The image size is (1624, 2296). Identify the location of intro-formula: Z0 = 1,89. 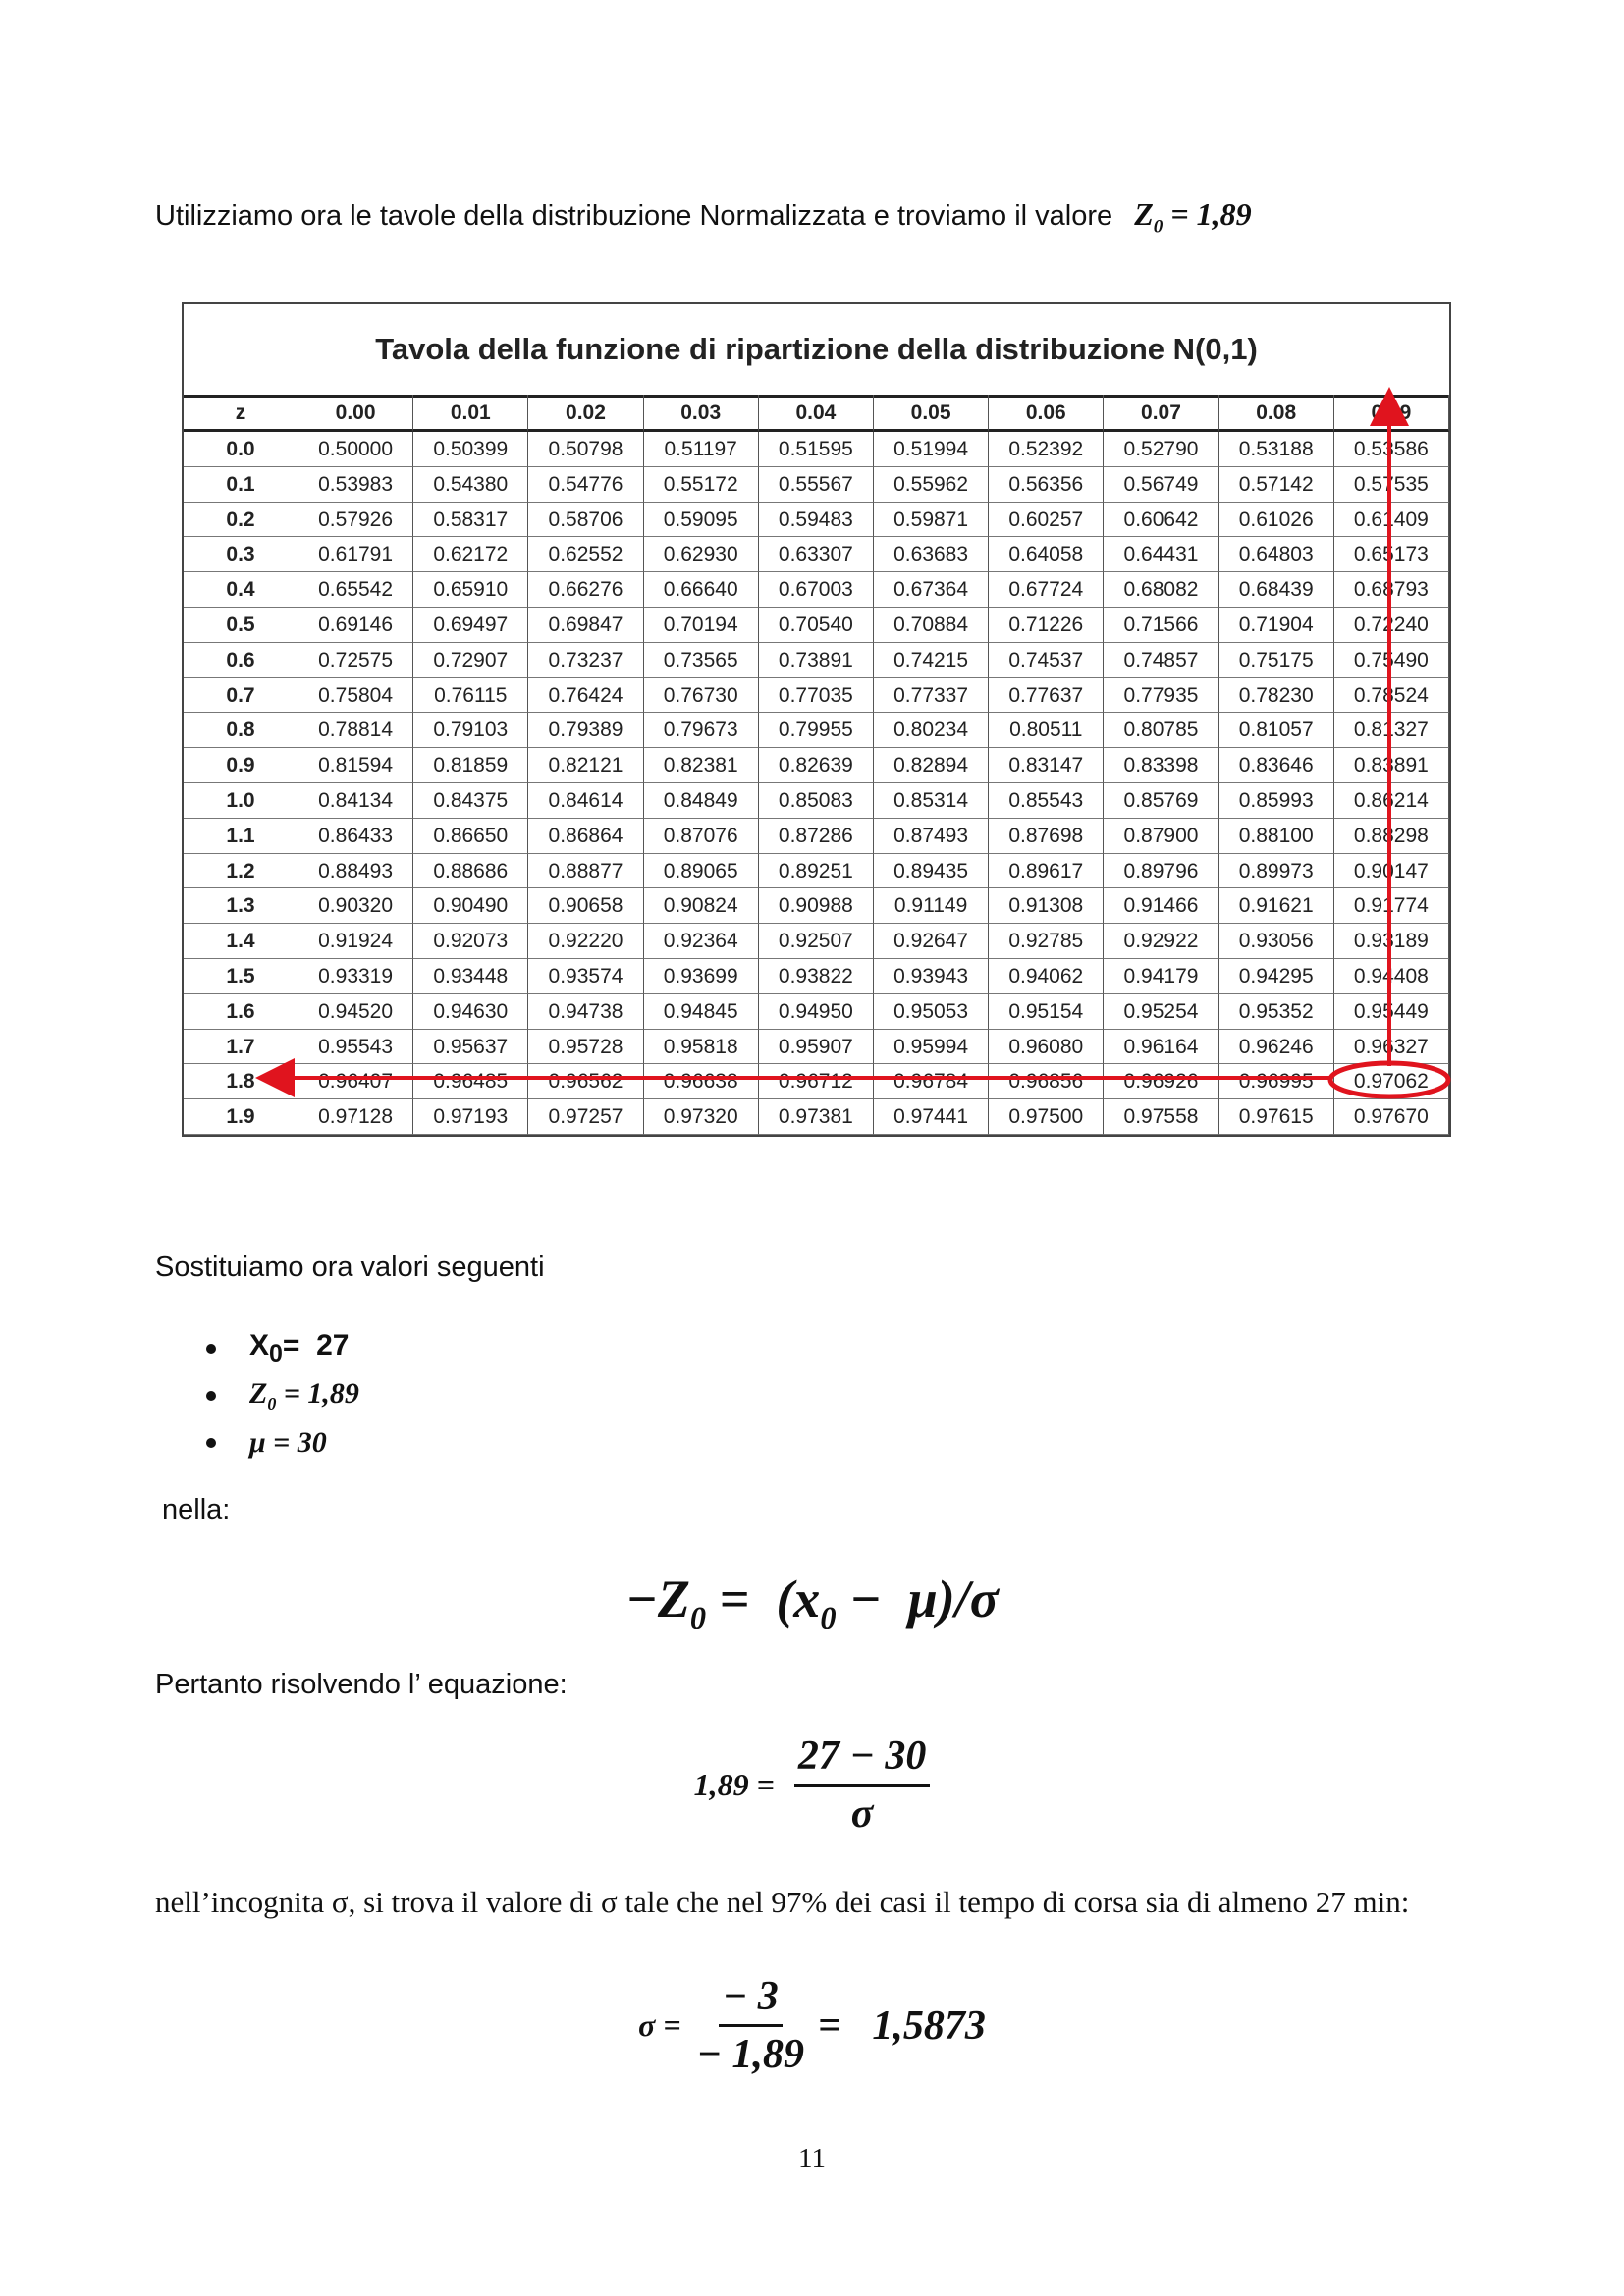
(1193, 217).